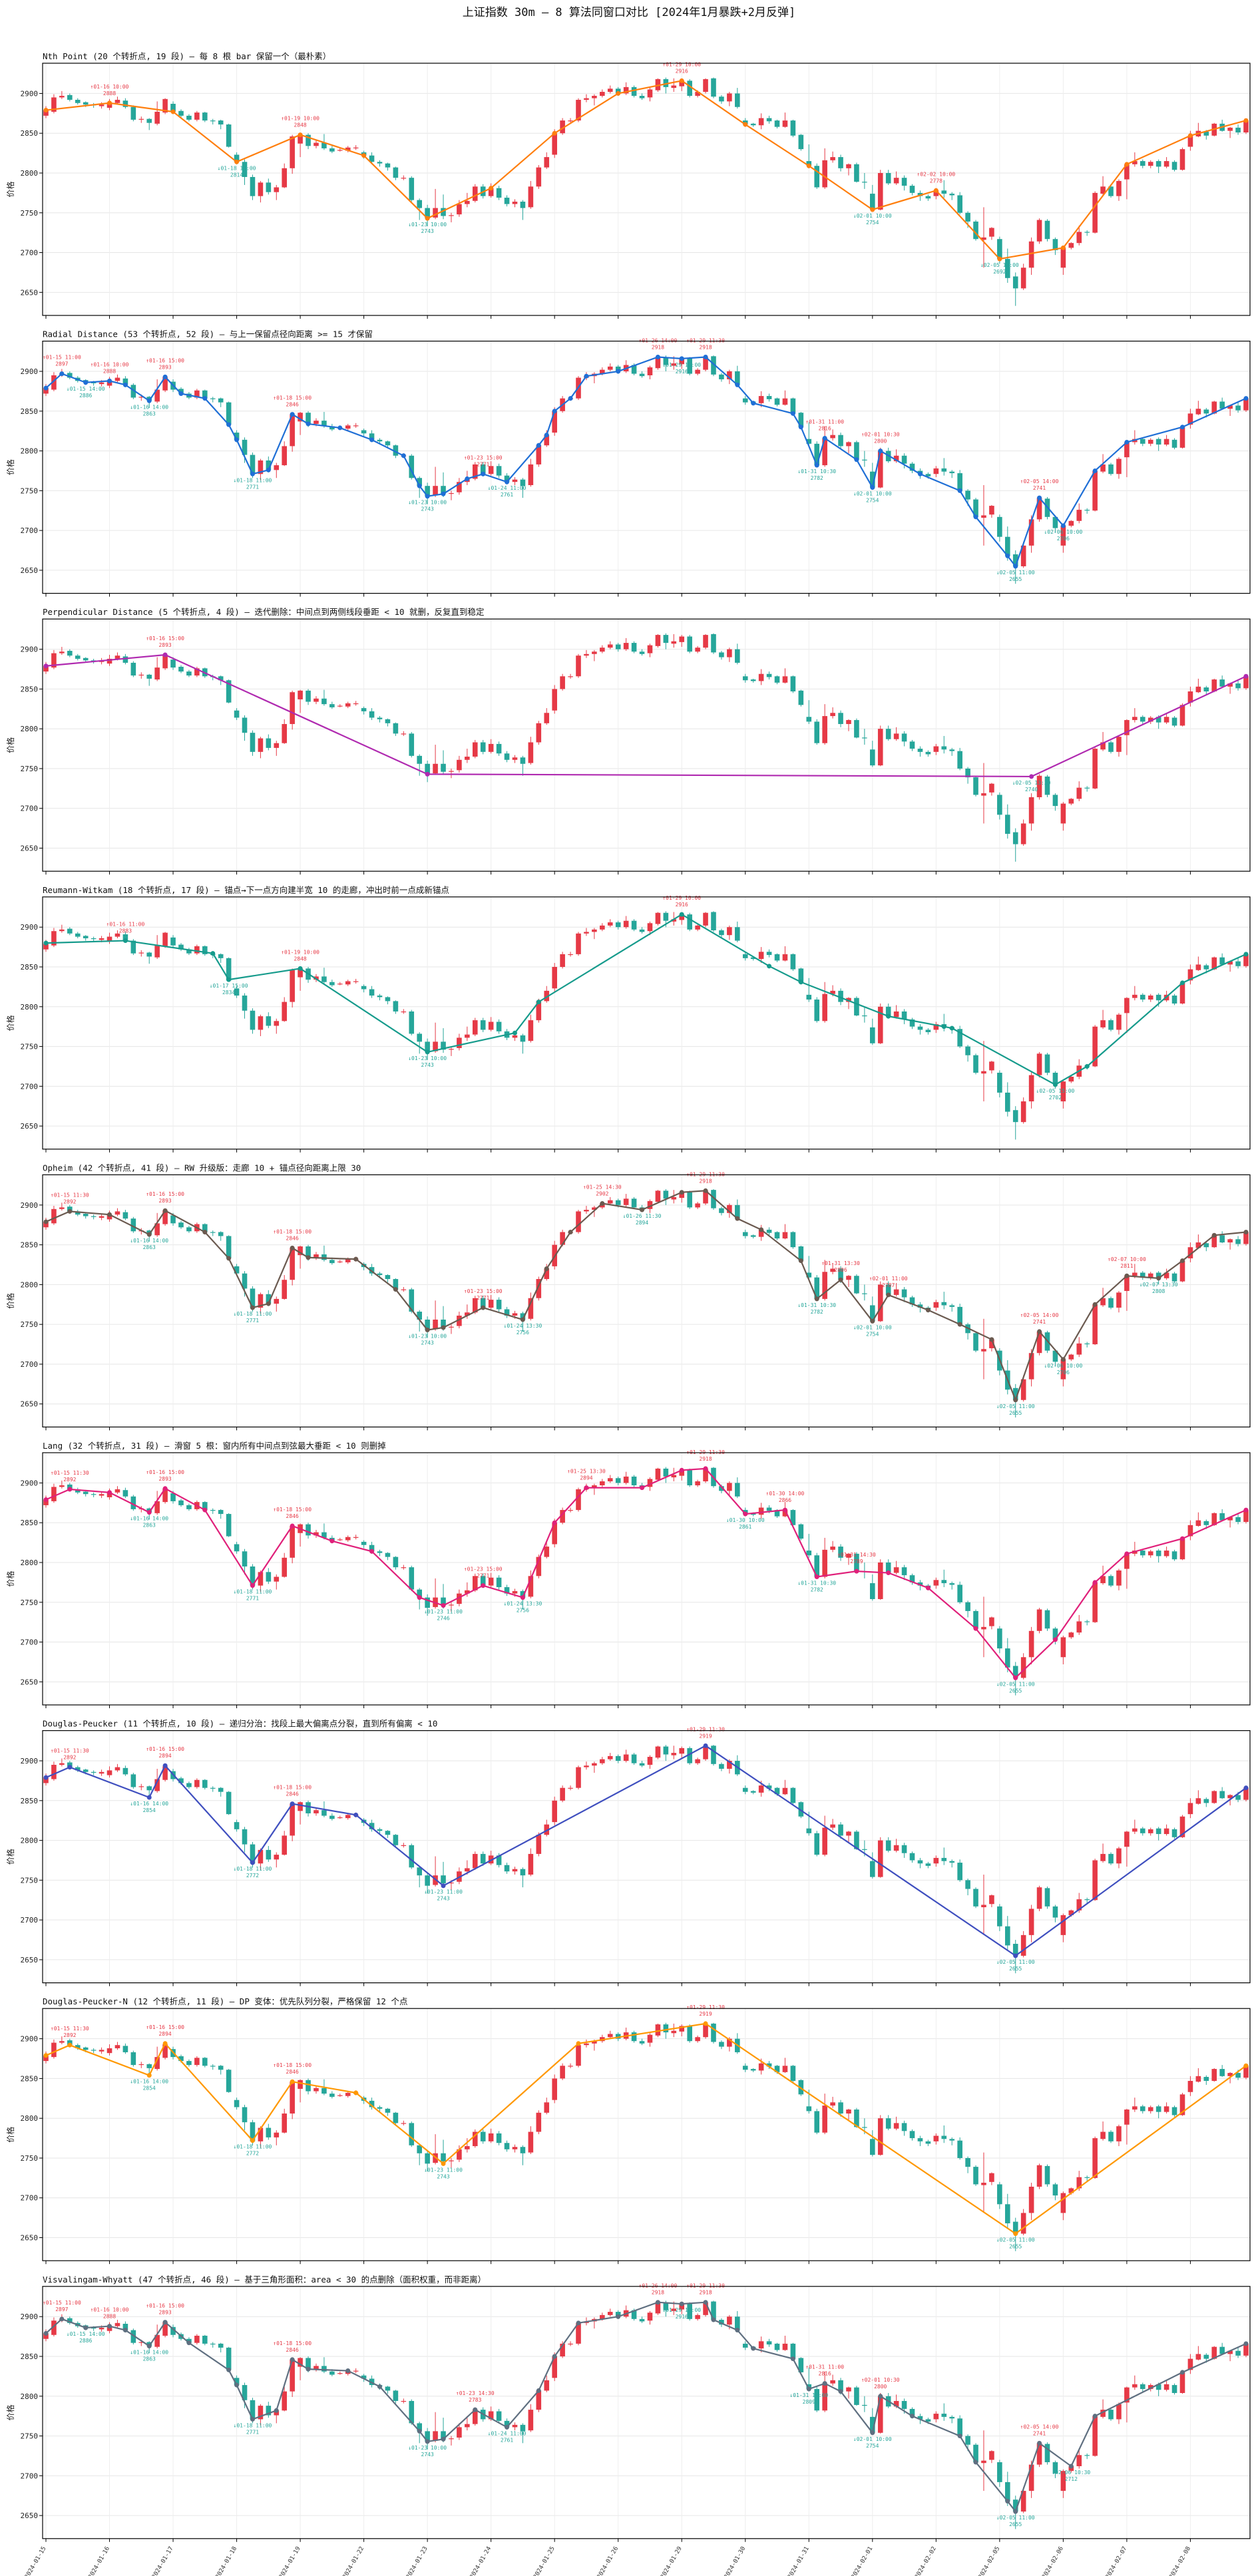  What do you see at coordinates (646, 2414) in the screenshot?
I see `candles` at bounding box center [646, 2414].